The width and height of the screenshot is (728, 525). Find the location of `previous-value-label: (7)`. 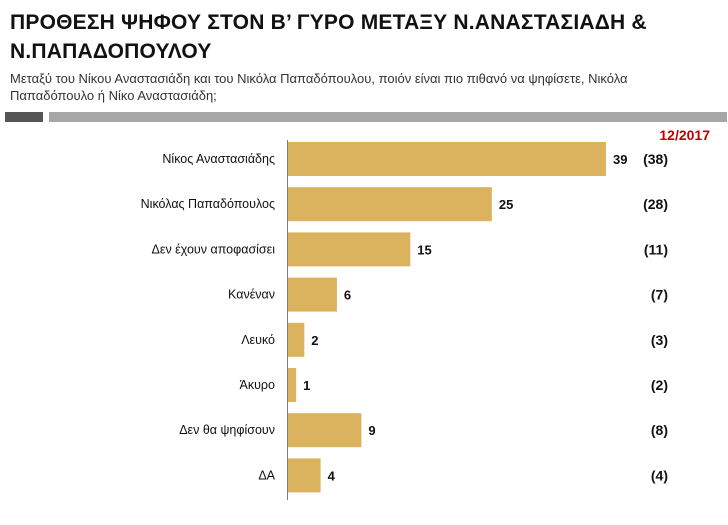

previous-value-label: (7) is located at coordinates (659, 295).